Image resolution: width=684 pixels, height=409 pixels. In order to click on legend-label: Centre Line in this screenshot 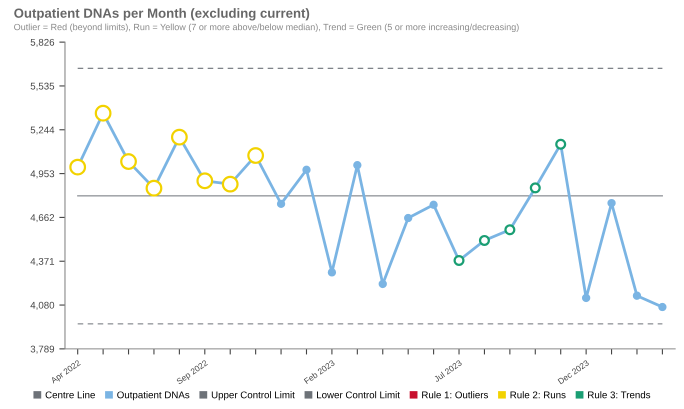, I will do `click(70, 394)`.